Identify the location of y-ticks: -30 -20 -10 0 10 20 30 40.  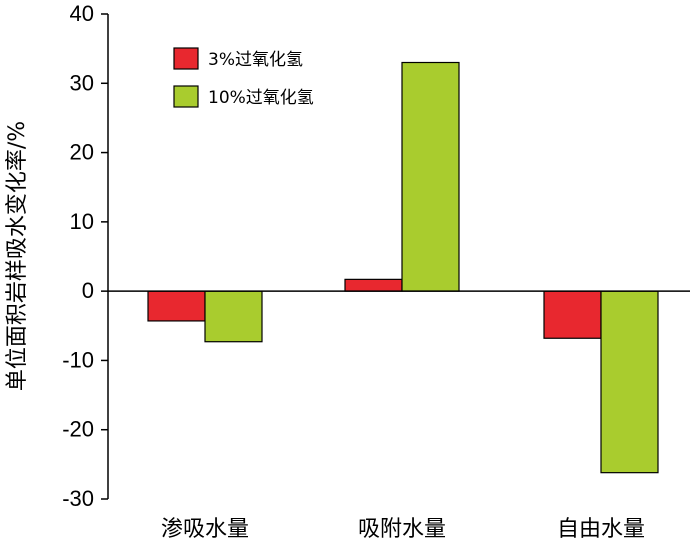
(85, 256).